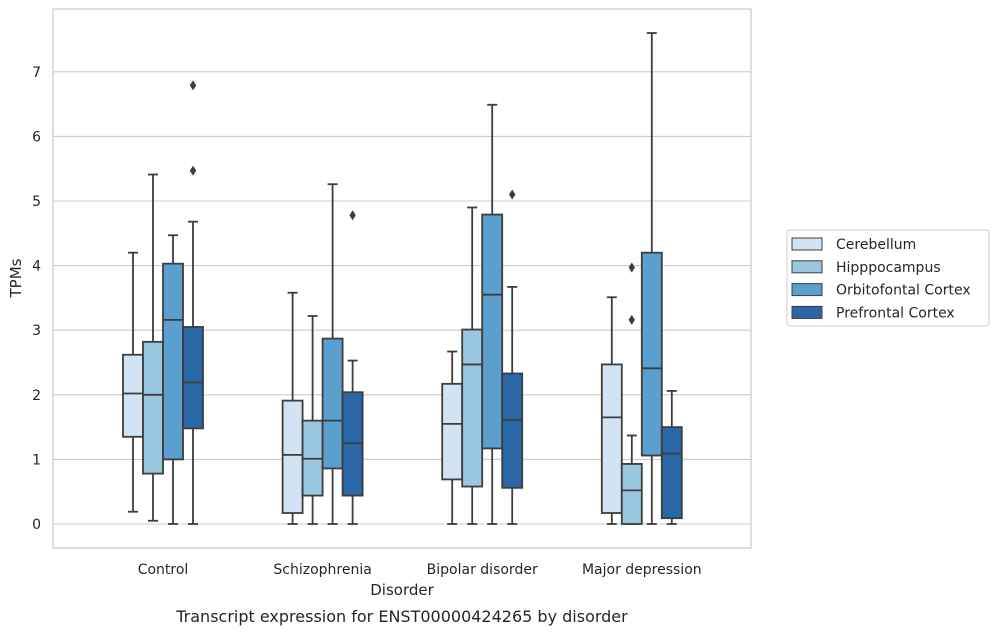  What do you see at coordinates (36, 73) in the screenshot?
I see `y-tick-label: 7` at bounding box center [36, 73].